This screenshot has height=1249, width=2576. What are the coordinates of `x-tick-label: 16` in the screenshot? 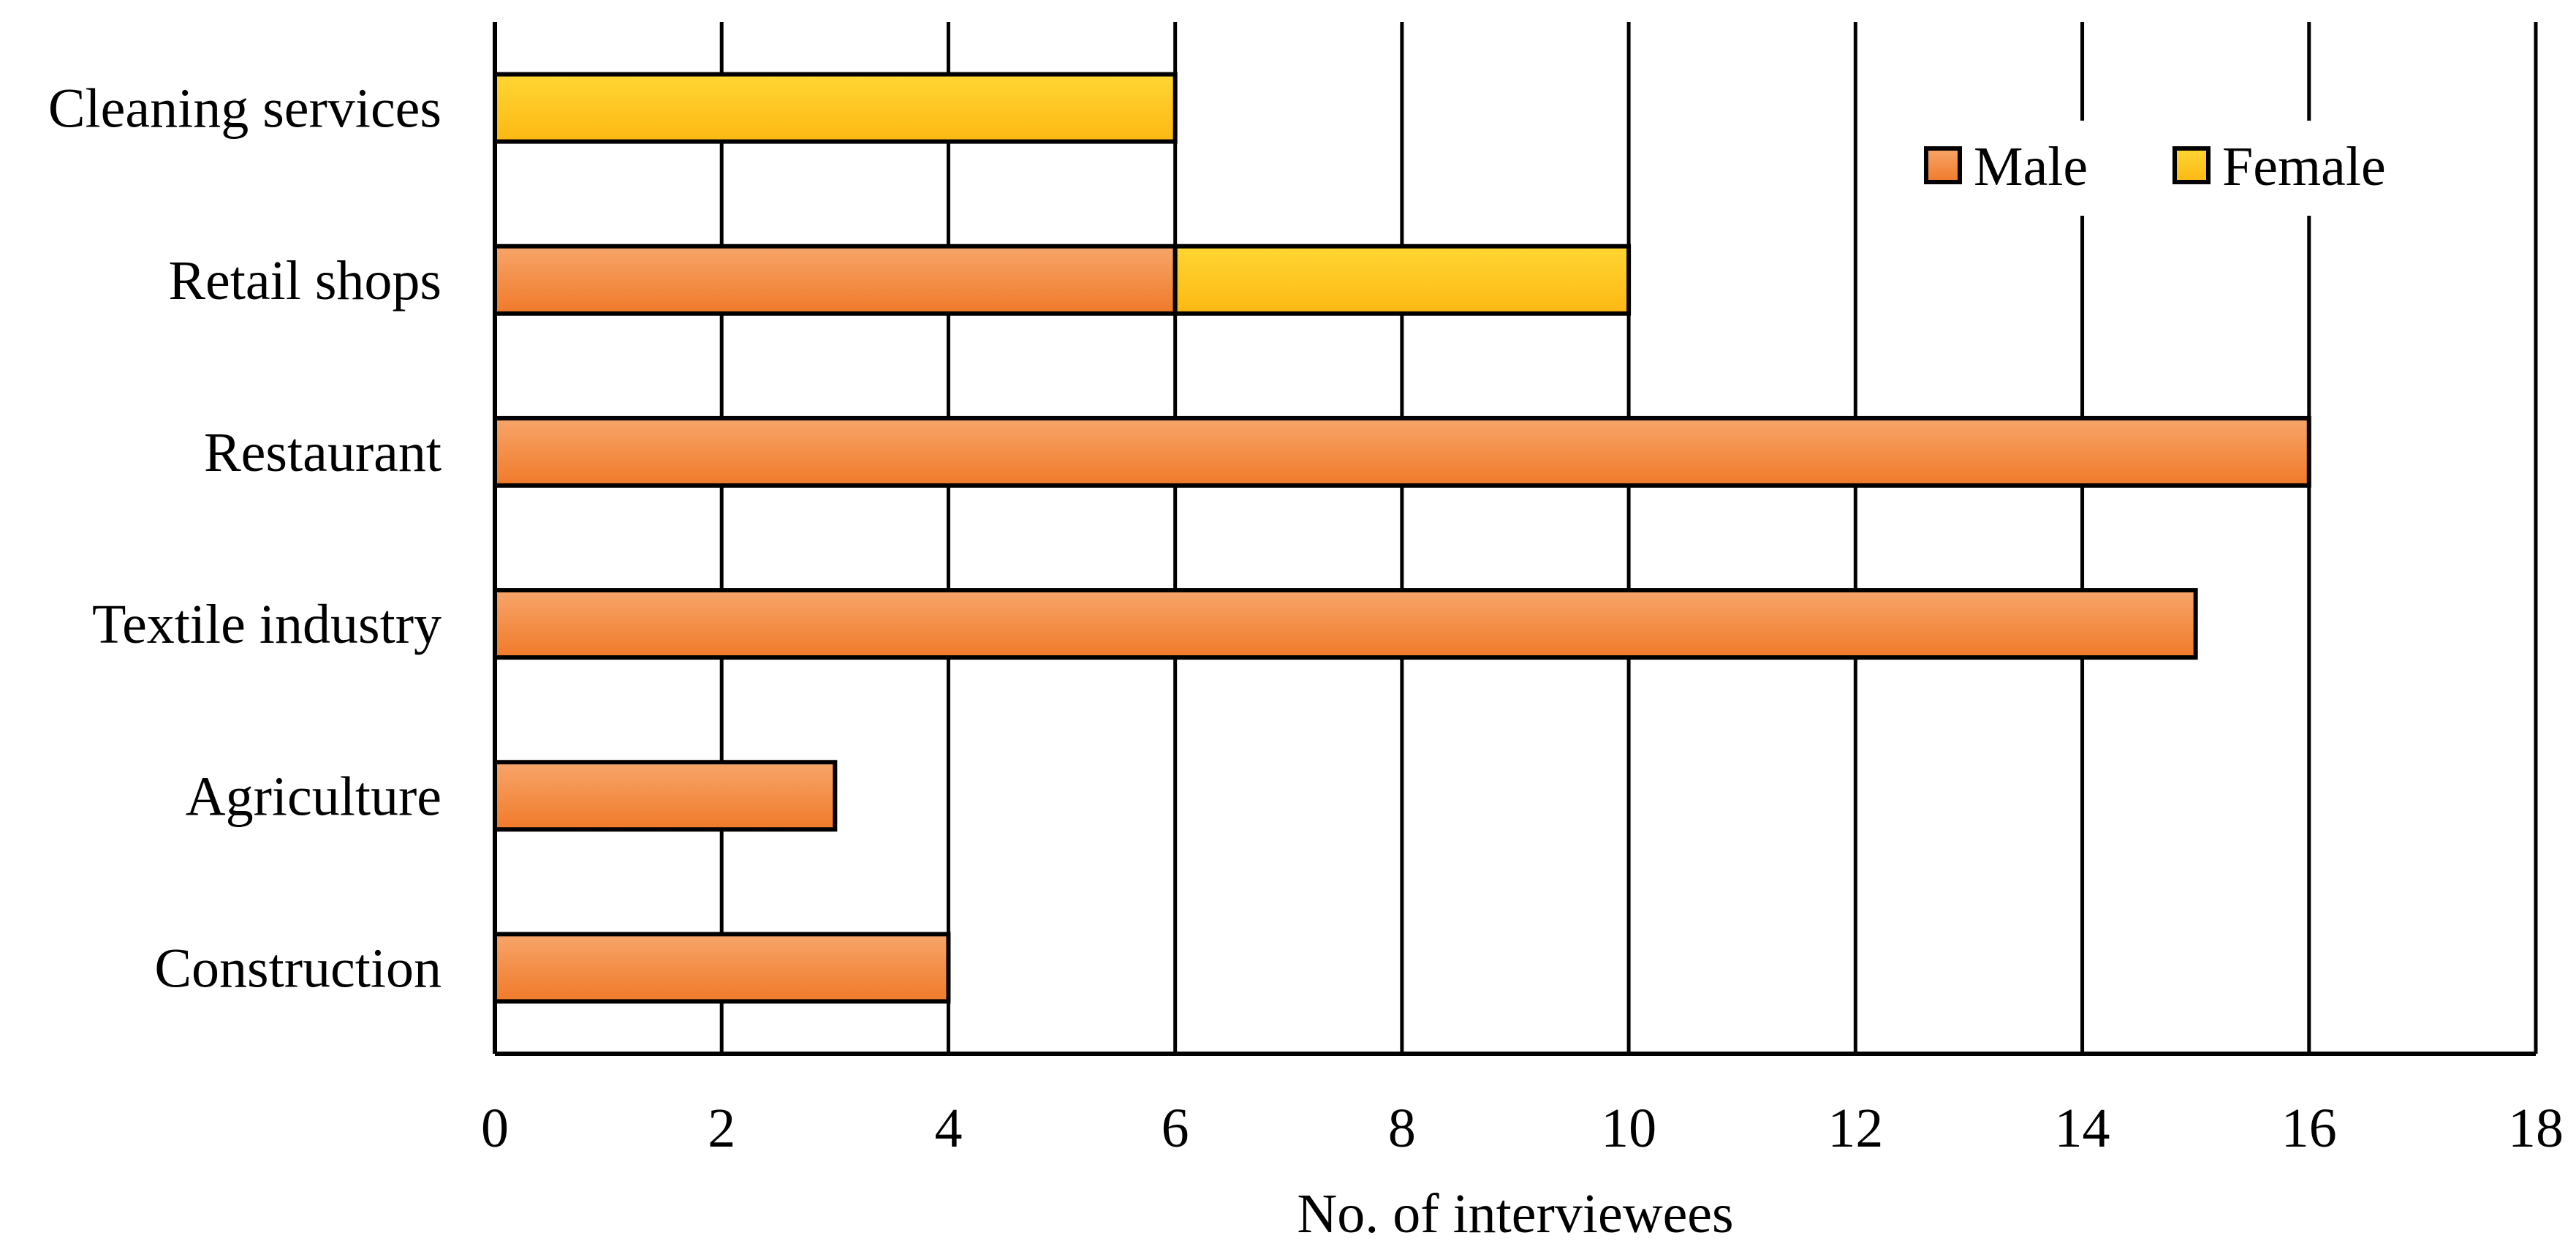 It's located at (2309, 1128).